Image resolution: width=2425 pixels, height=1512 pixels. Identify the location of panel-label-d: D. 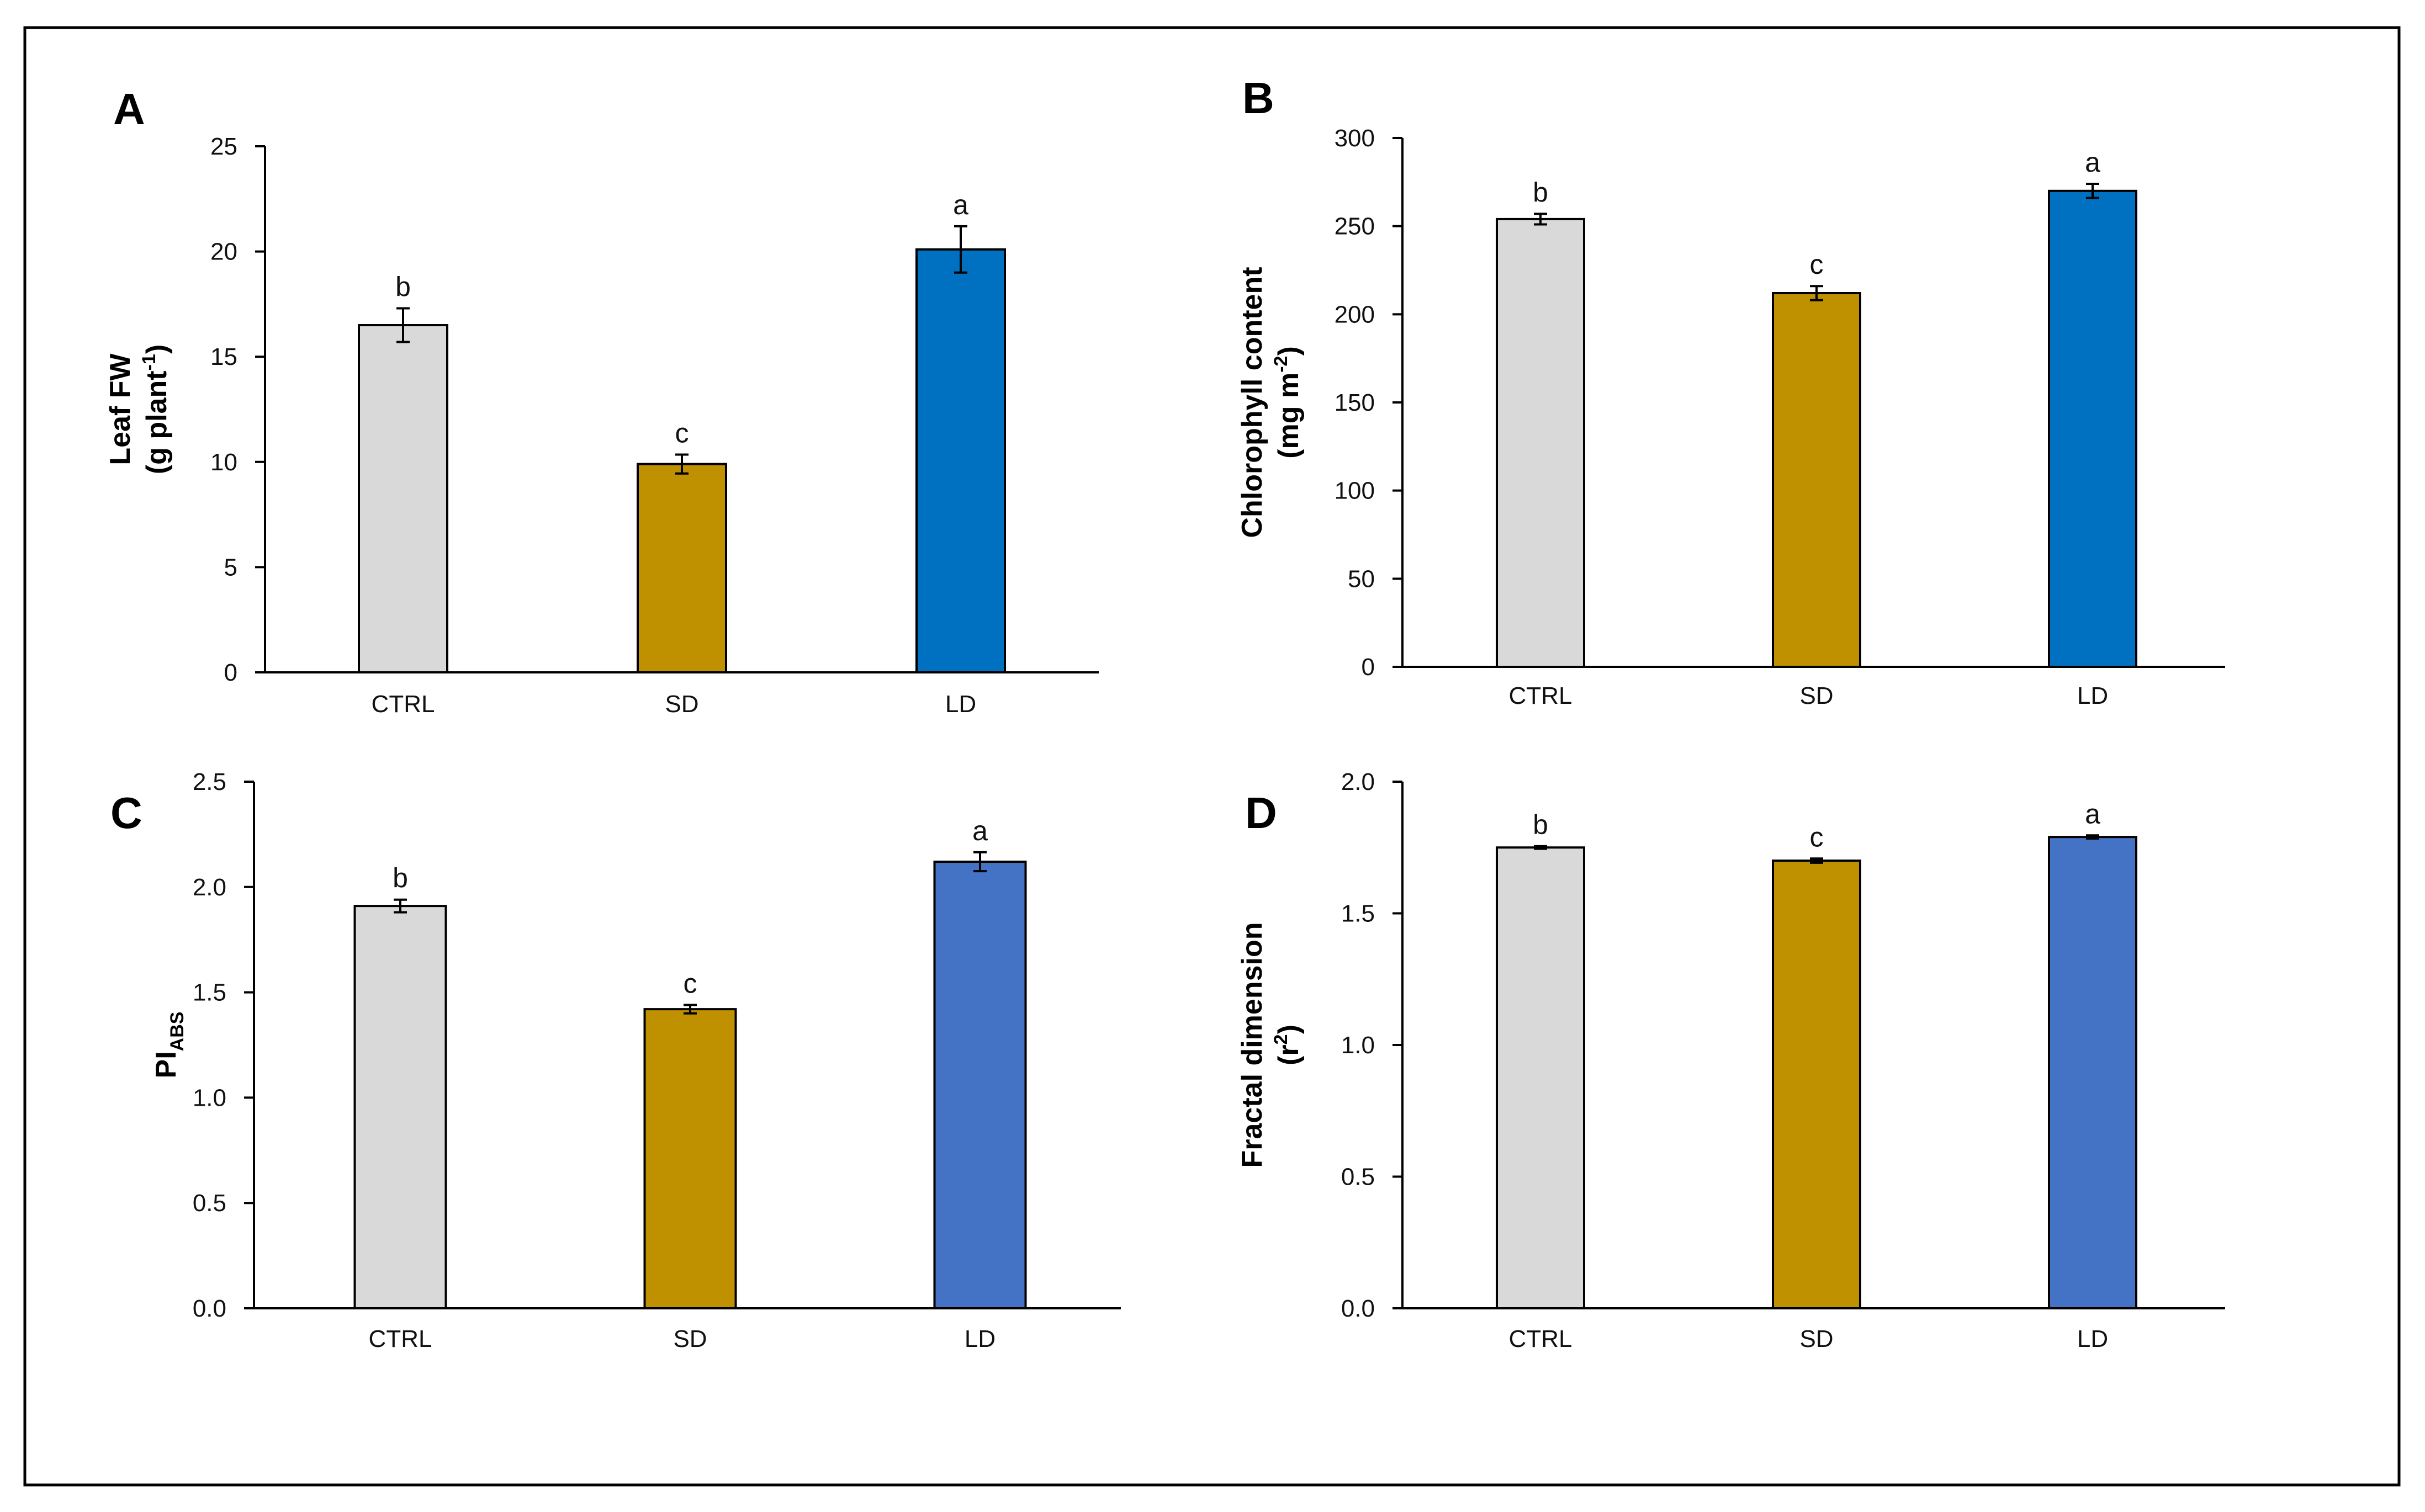
(1261, 812).